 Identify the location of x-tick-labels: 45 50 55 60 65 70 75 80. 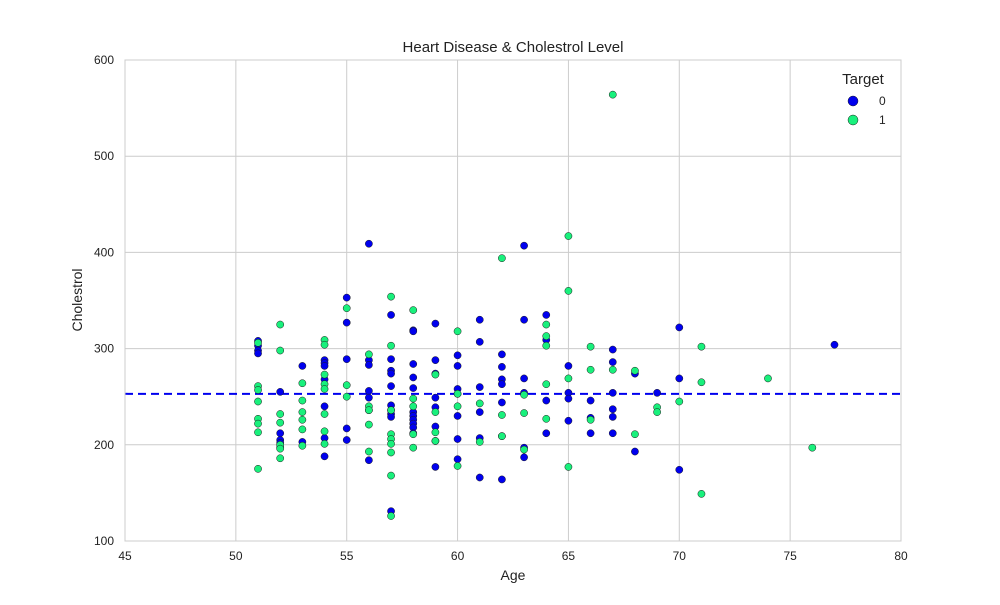
(513, 556).